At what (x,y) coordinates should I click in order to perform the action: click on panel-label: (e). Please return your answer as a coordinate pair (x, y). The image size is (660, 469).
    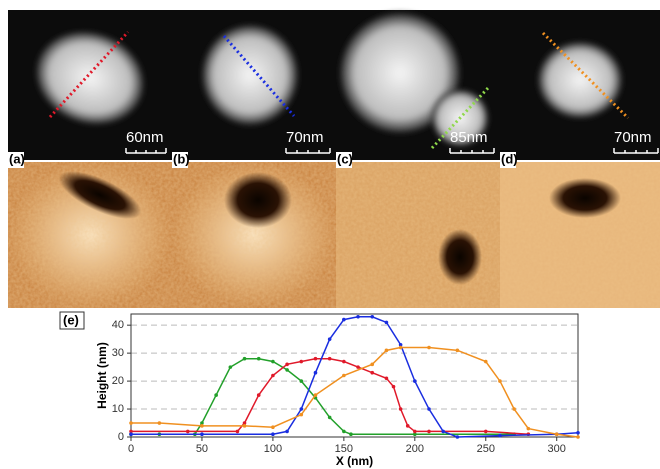
    Looking at the image, I should click on (71, 319).